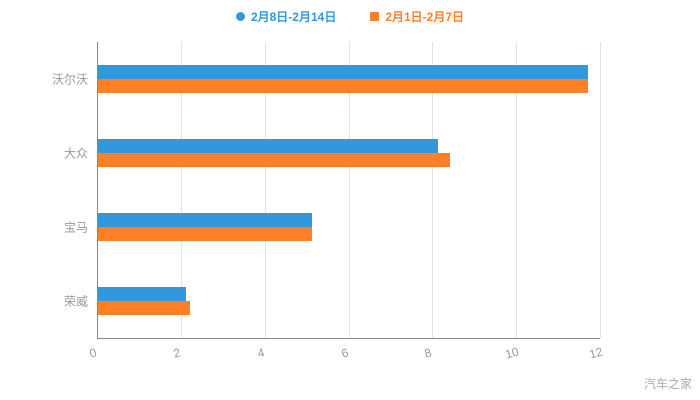  Describe the element at coordinates (343, 86) in the screenshot. I see `bar-s1-c0` at that location.